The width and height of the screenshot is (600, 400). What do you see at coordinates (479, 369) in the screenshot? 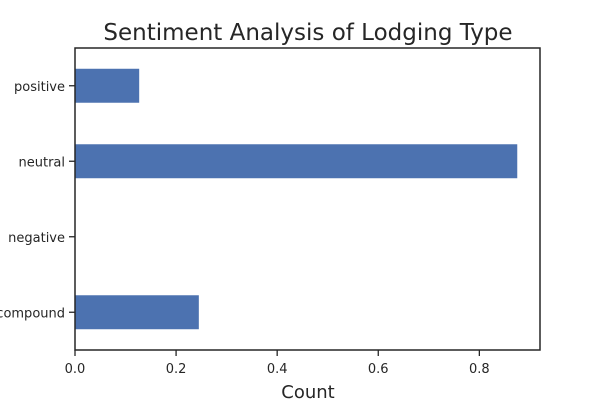
I see `x-tick-label: 0.8` at bounding box center [479, 369].